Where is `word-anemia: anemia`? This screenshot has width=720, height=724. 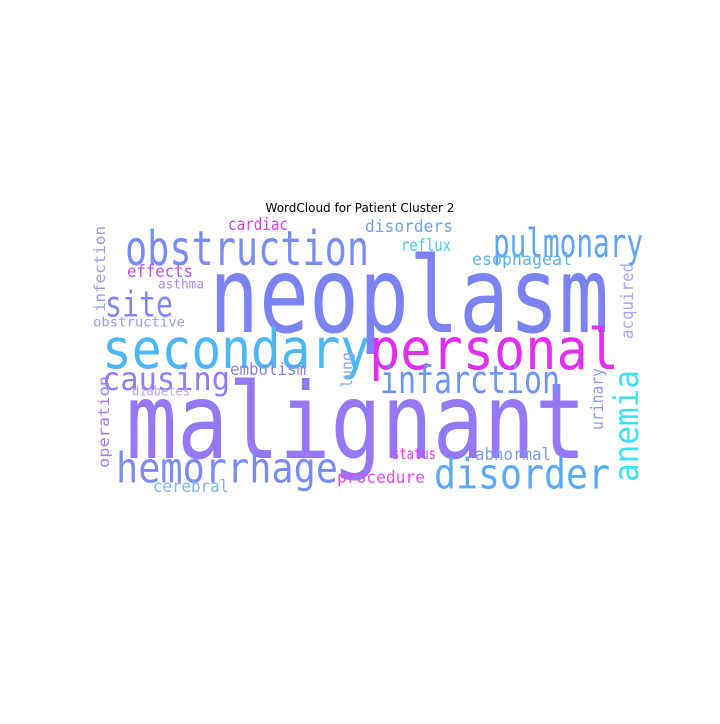
word-anemia: anemia is located at coordinates (627, 426).